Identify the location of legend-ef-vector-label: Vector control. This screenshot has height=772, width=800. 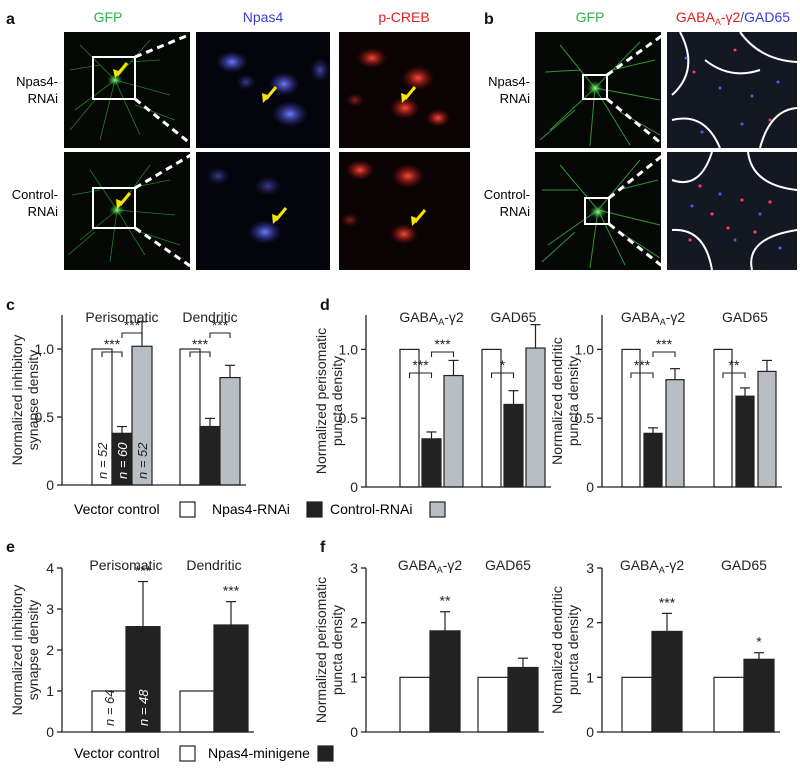
(117, 753).